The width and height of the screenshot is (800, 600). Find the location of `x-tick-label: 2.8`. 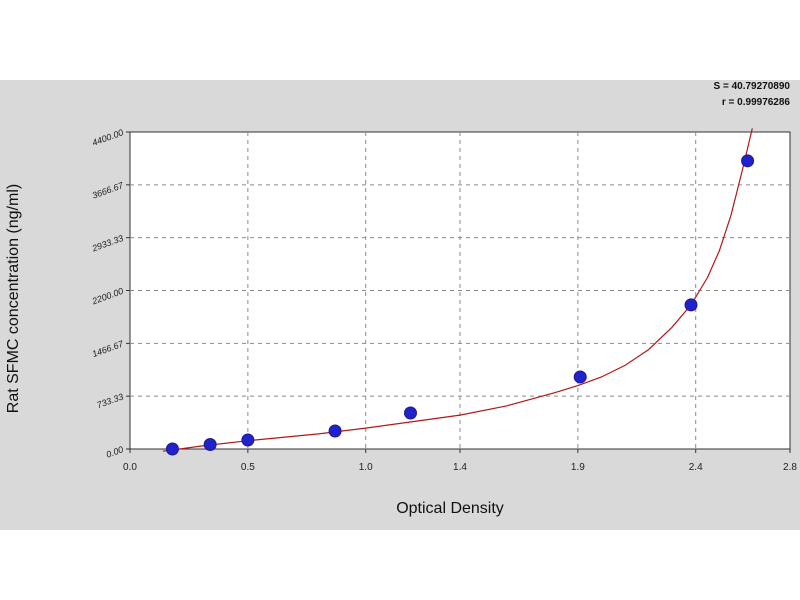

x-tick-label: 2.8 is located at coordinates (790, 467).